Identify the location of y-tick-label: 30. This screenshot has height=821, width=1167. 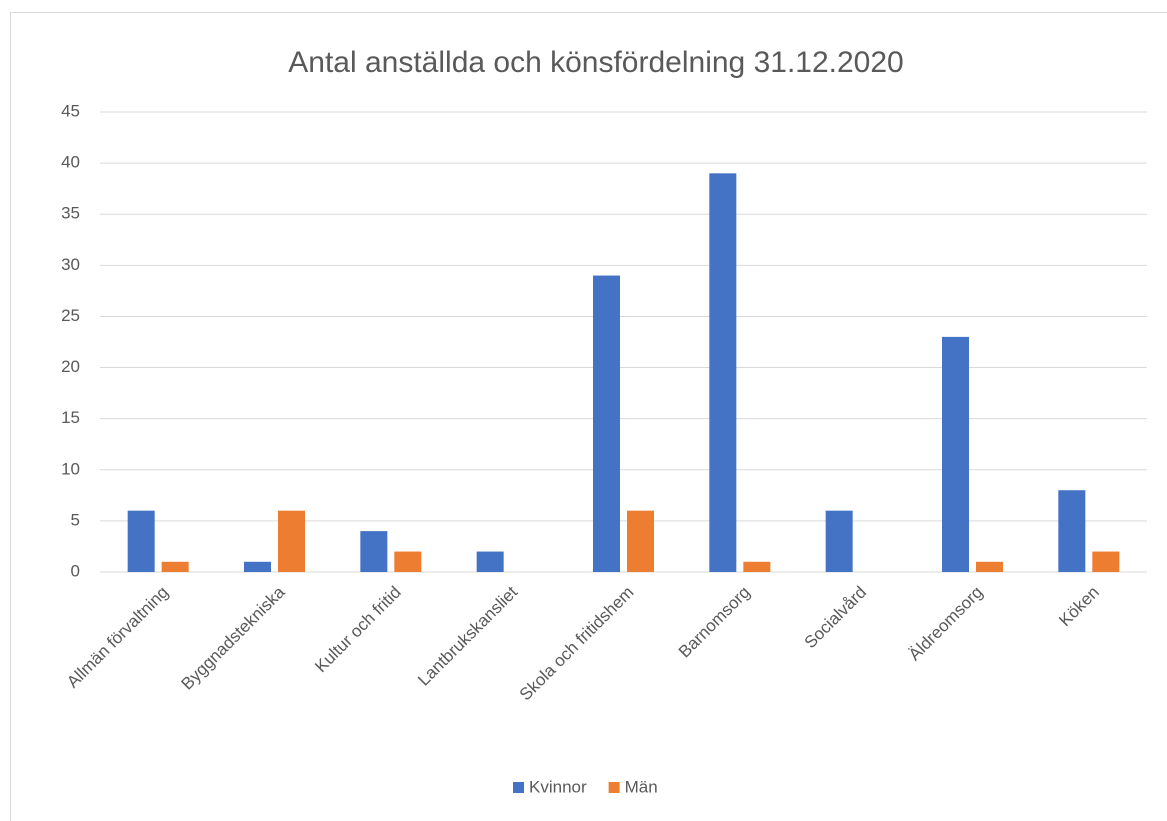
(70, 264).